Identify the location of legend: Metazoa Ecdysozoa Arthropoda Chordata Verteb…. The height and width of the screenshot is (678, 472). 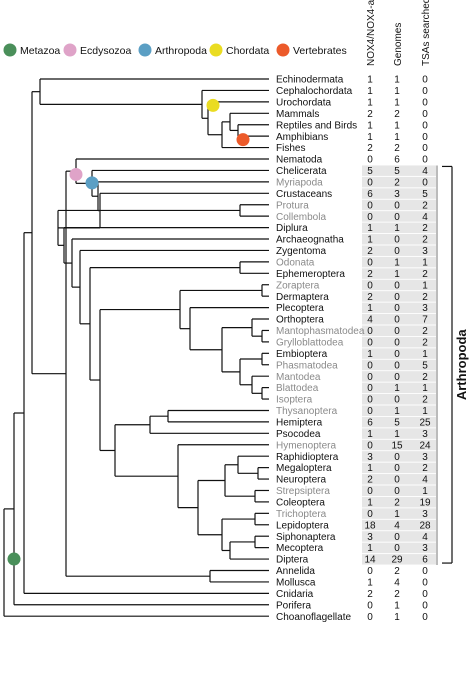
(175, 50).